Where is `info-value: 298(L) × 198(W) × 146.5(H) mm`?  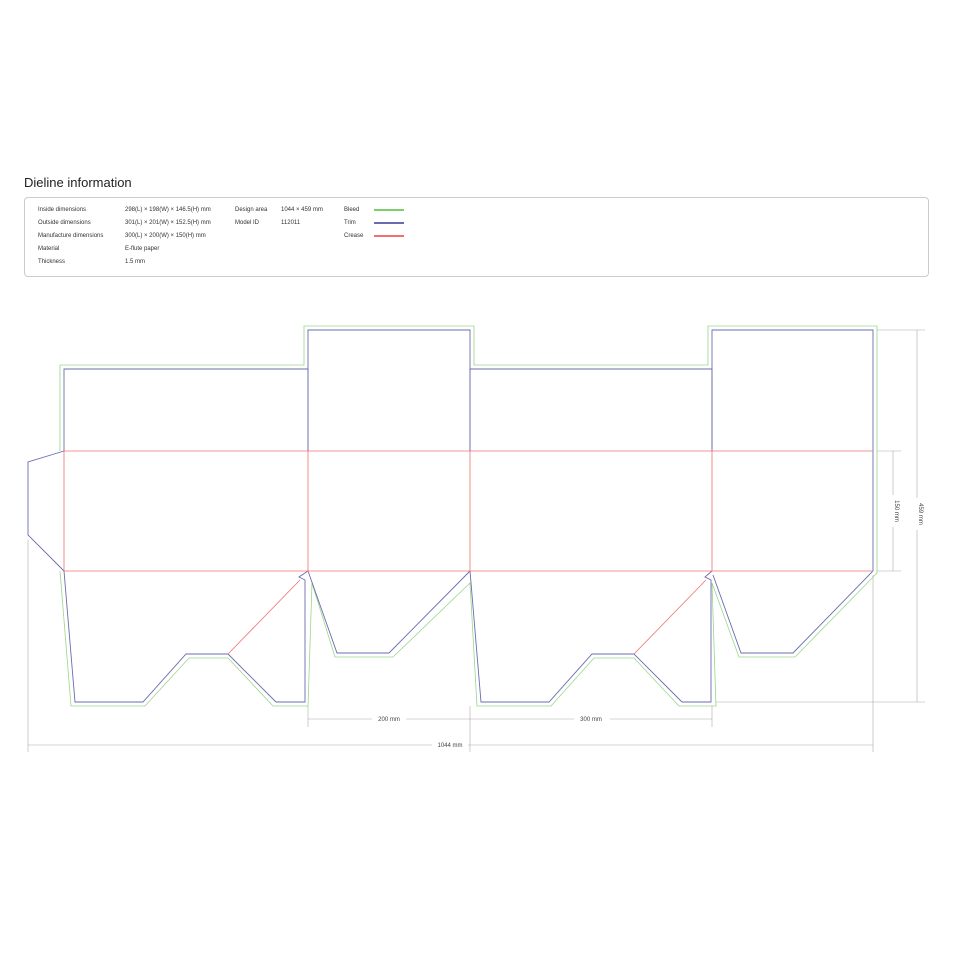
info-value: 298(L) × 198(W) × 146.5(H) mm is located at coordinates (168, 210).